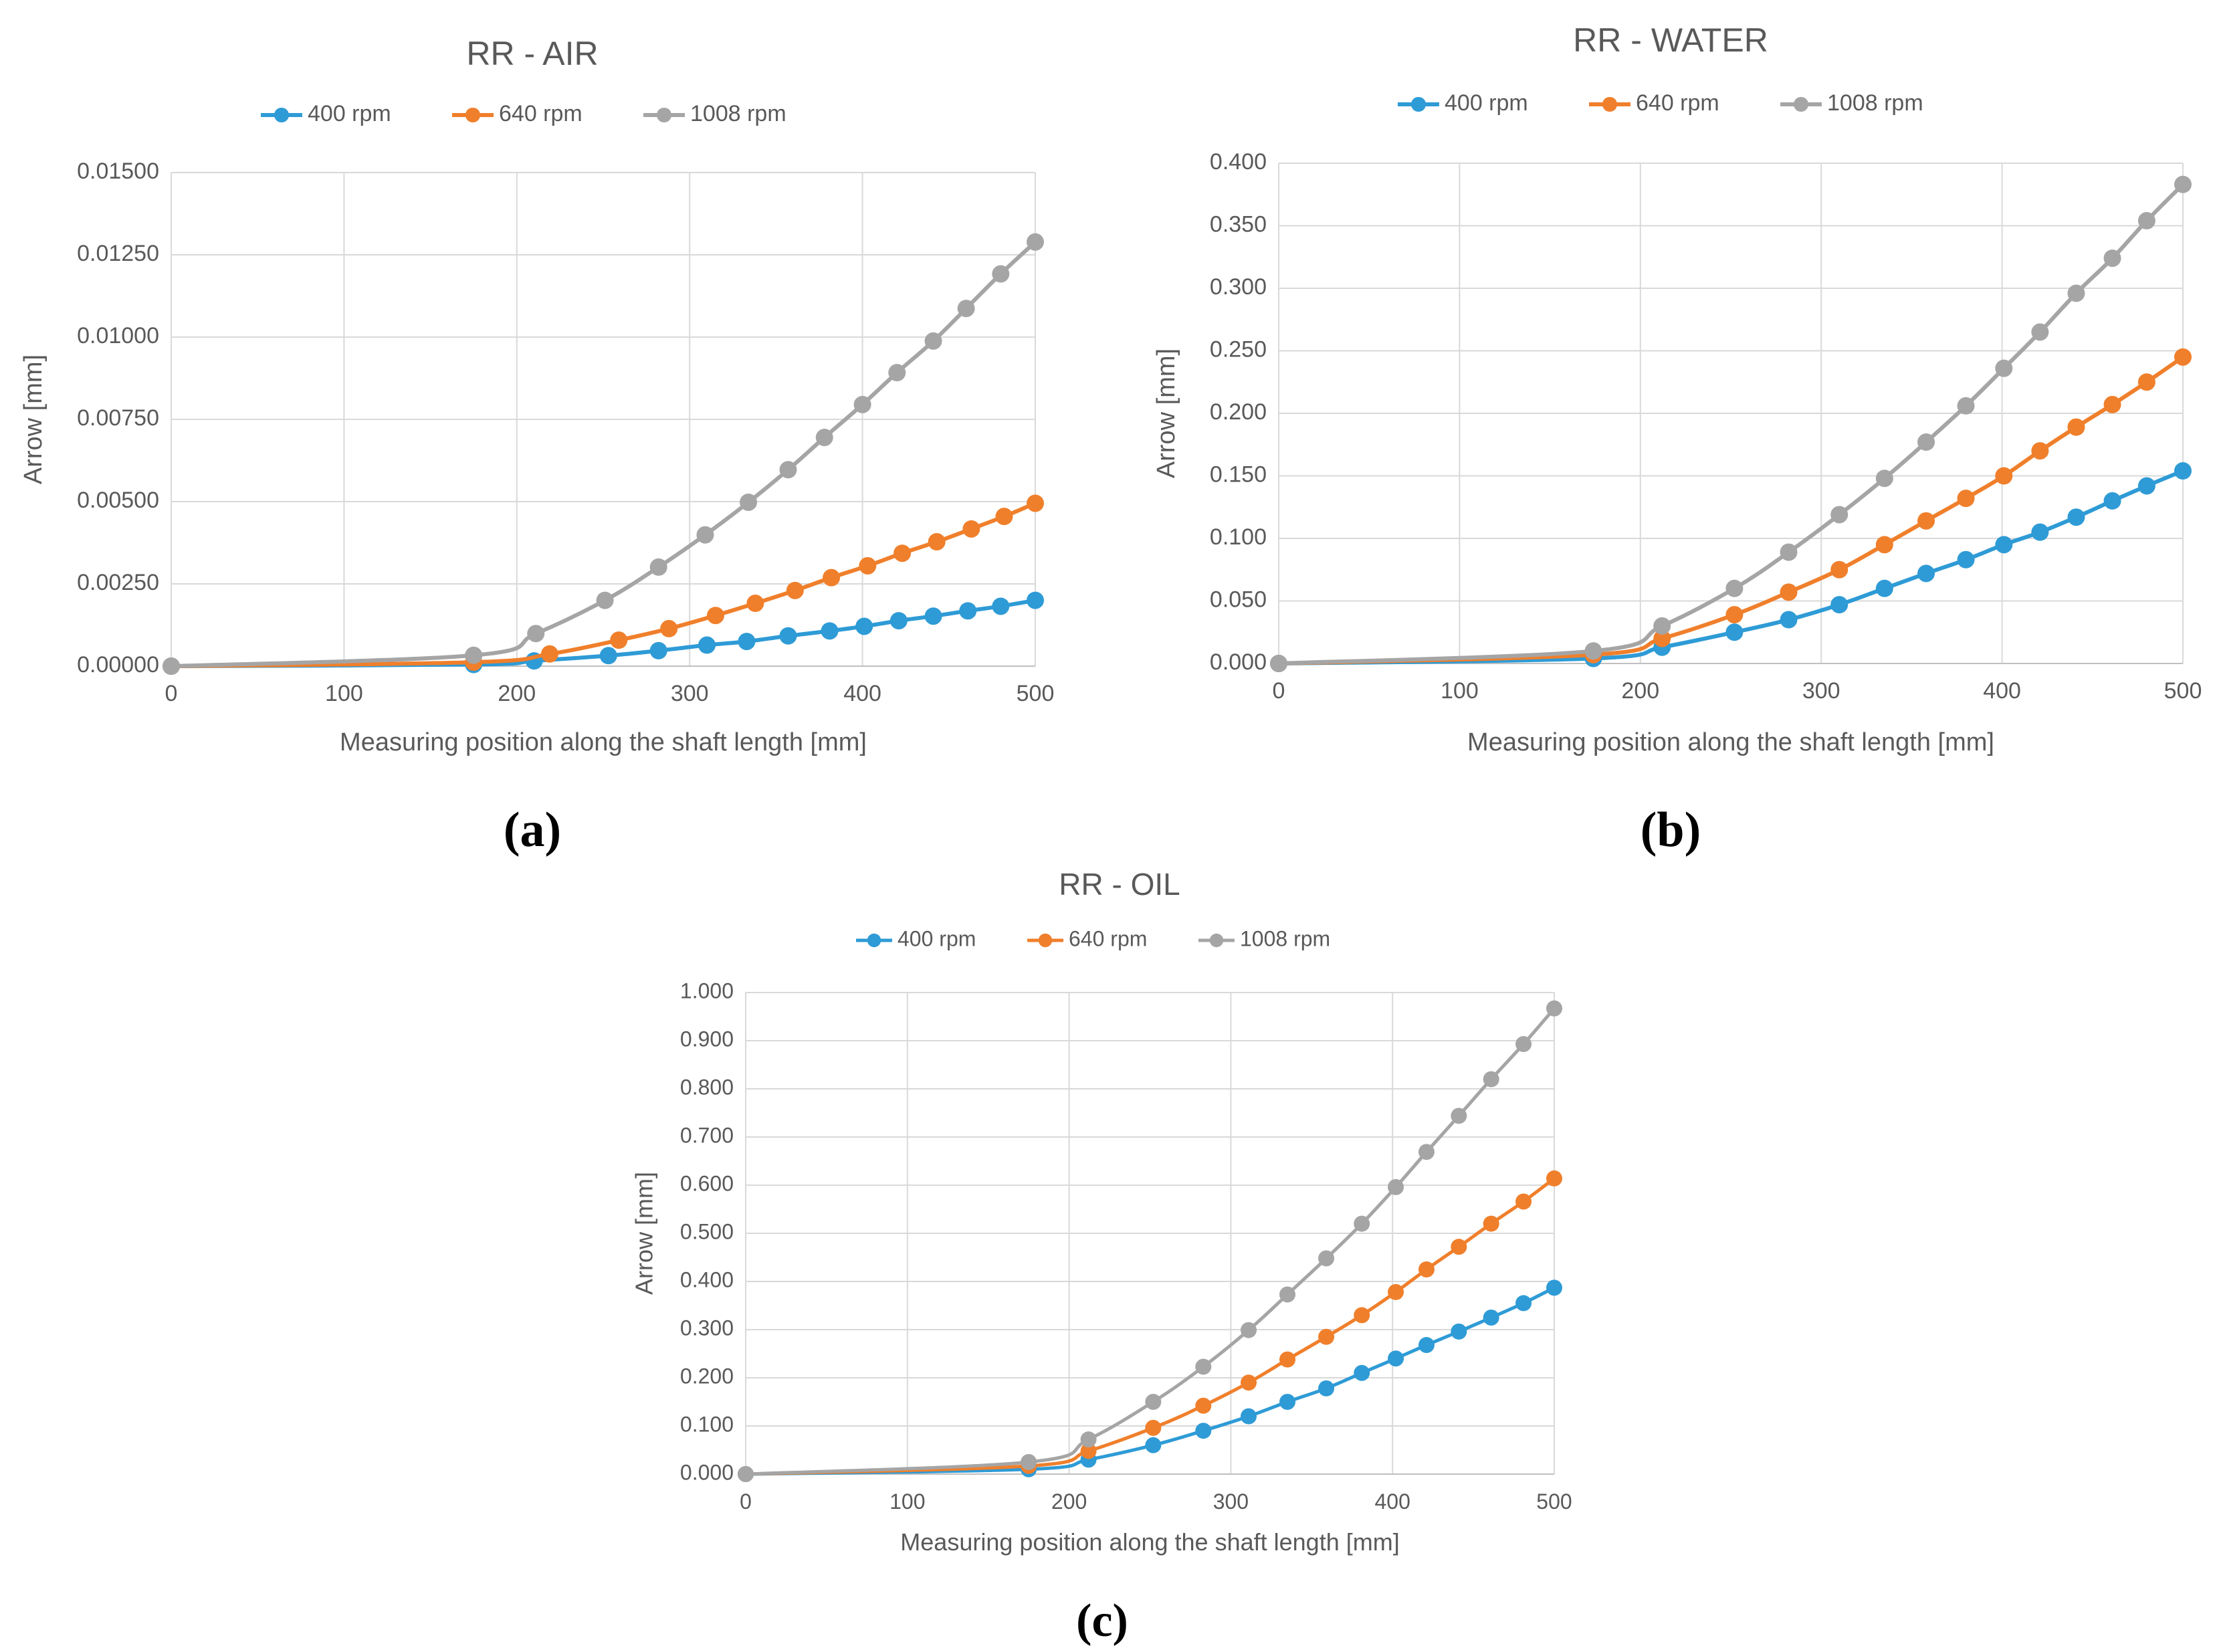  What do you see at coordinates (916, 938) in the screenshot?
I see `legend-item: 400 rpm` at bounding box center [916, 938].